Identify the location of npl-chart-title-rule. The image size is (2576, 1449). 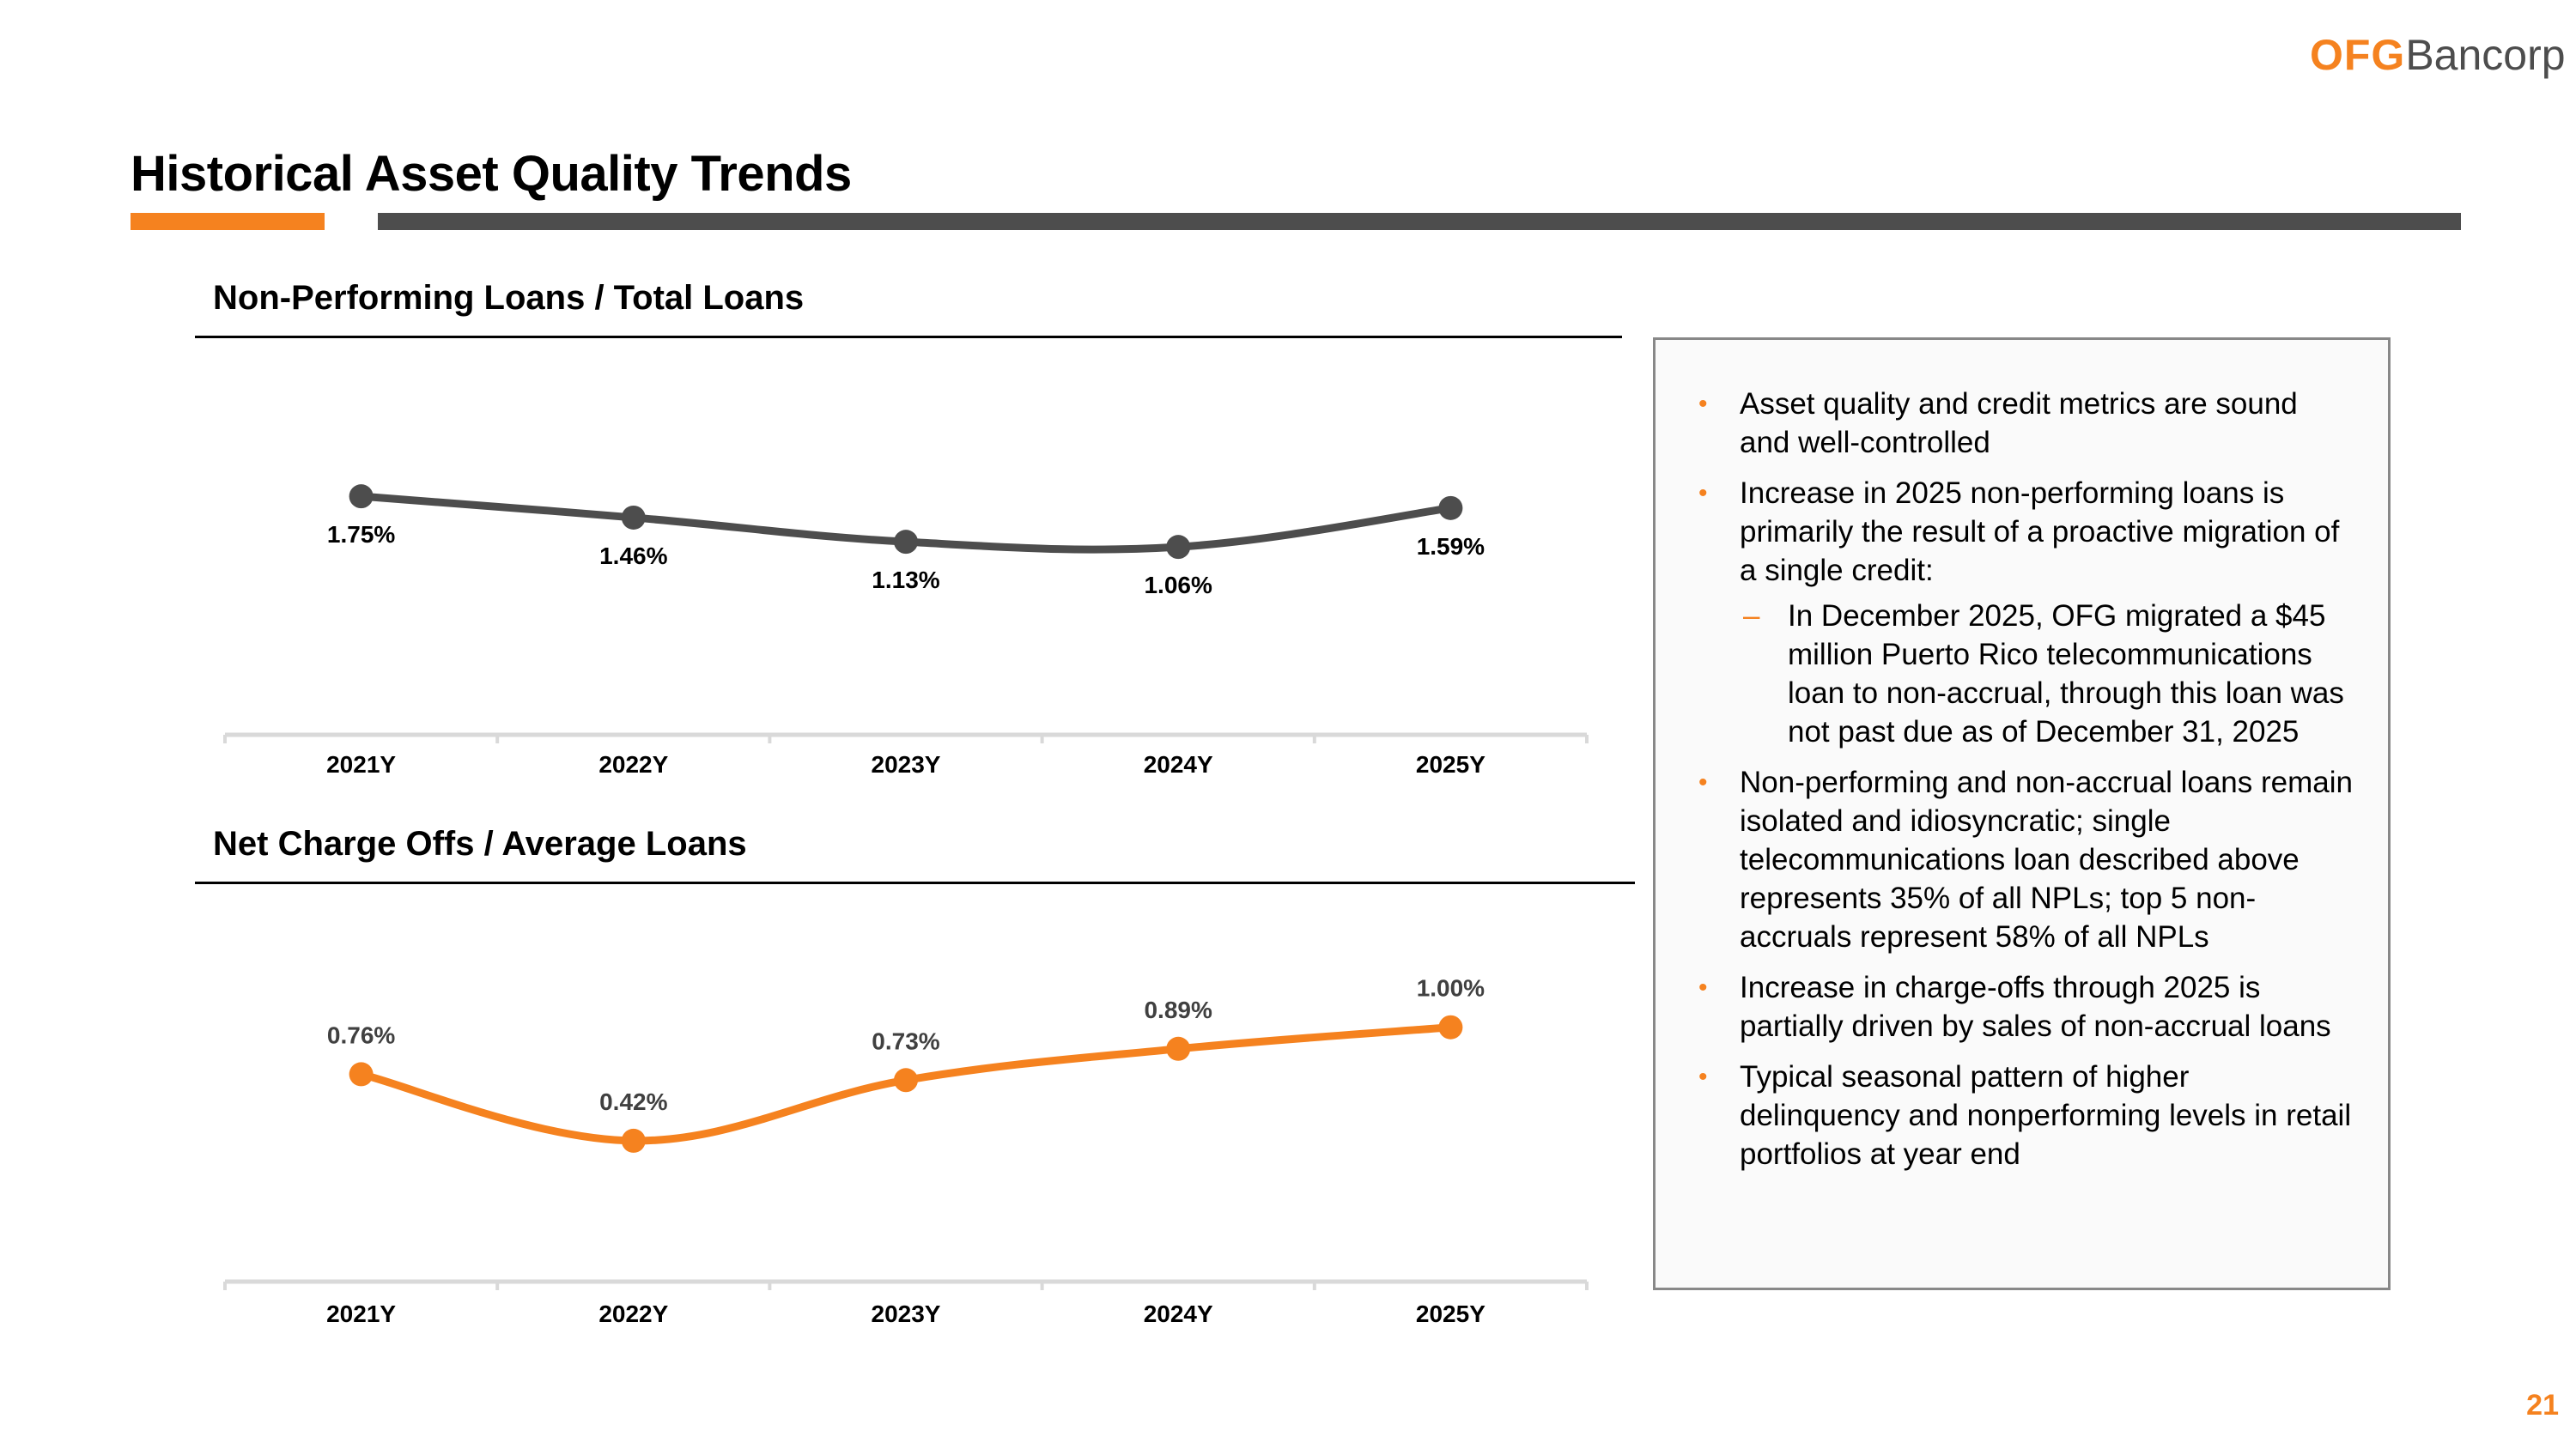
(908, 337).